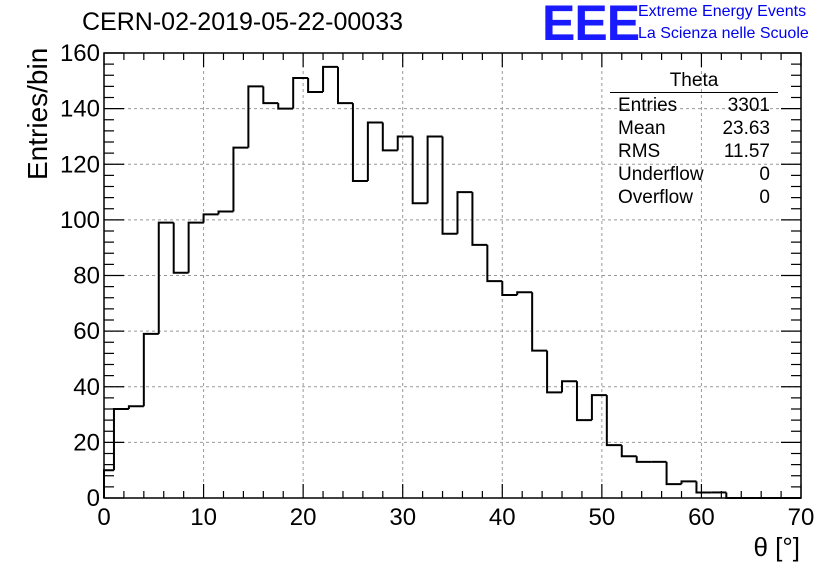 The image size is (836, 572). What do you see at coordinates (701, 517) in the screenshot?
I see `x-tick-label: 60` at bounding box center [701, 517].